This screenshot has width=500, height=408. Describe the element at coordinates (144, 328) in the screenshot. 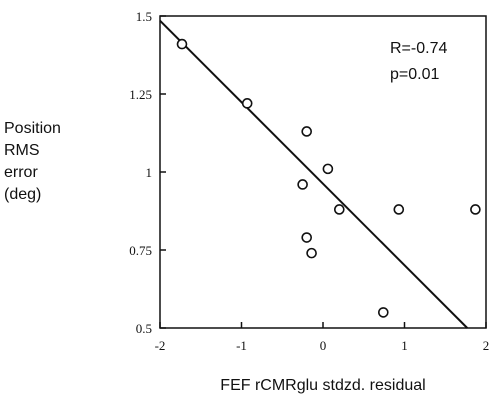

I see `y-tick-label: 0.5` at that location.